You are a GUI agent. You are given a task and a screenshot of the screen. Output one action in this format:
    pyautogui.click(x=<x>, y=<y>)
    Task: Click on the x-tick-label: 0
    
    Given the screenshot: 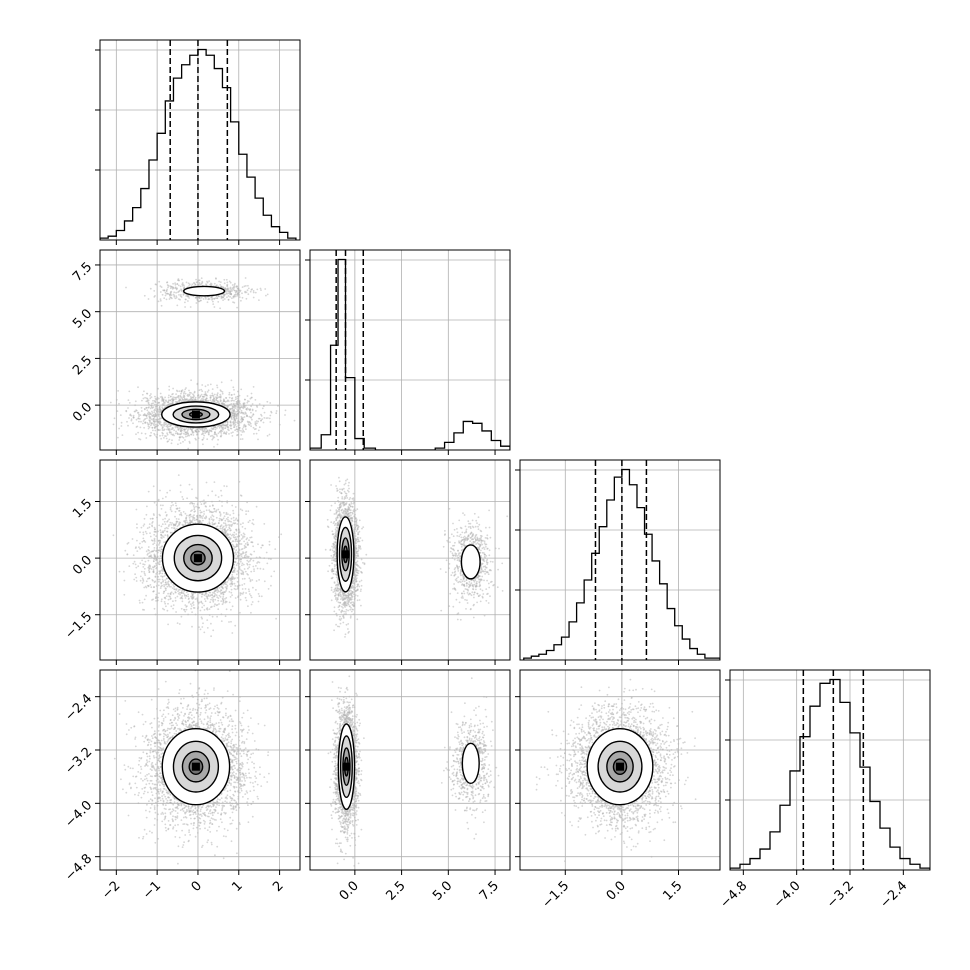 What is the action you would take?
    pyautogui.click(x=197, y=886)
    